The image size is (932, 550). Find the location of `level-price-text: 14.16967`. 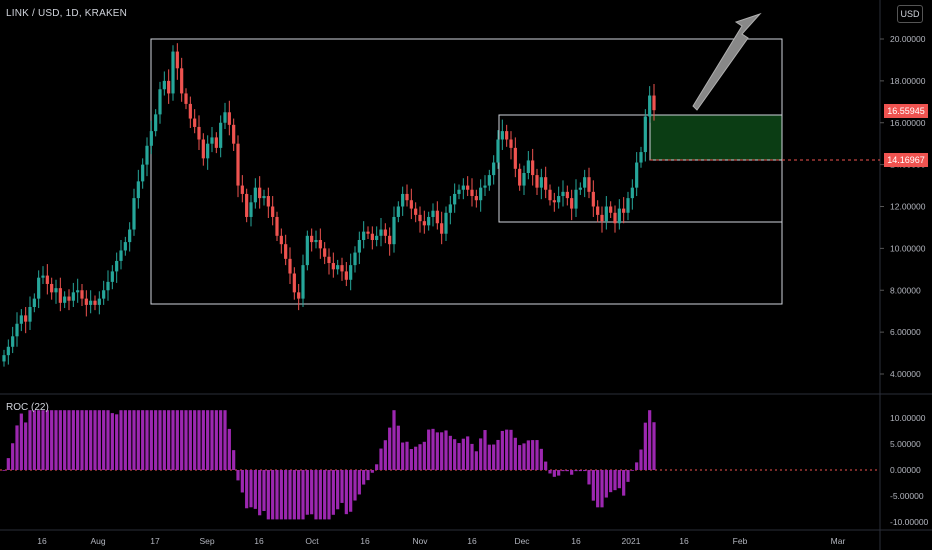

level-price-text: 14.16967 is located at coordinates (906, 160).